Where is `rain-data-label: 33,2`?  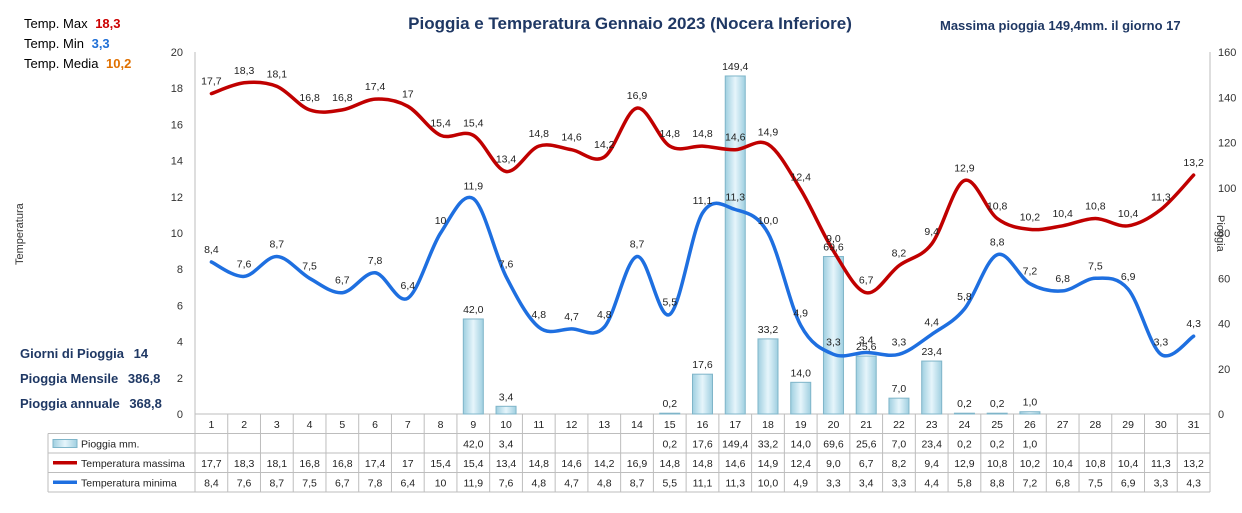 rain-data-label: 33,2 is located at coordinates (768, 330).